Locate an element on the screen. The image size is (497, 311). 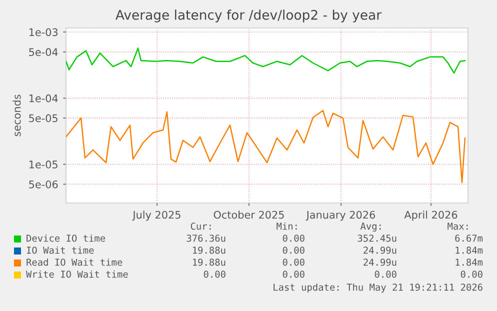
legend-label: Read IO Wait time is located at coordinates (74, 262).